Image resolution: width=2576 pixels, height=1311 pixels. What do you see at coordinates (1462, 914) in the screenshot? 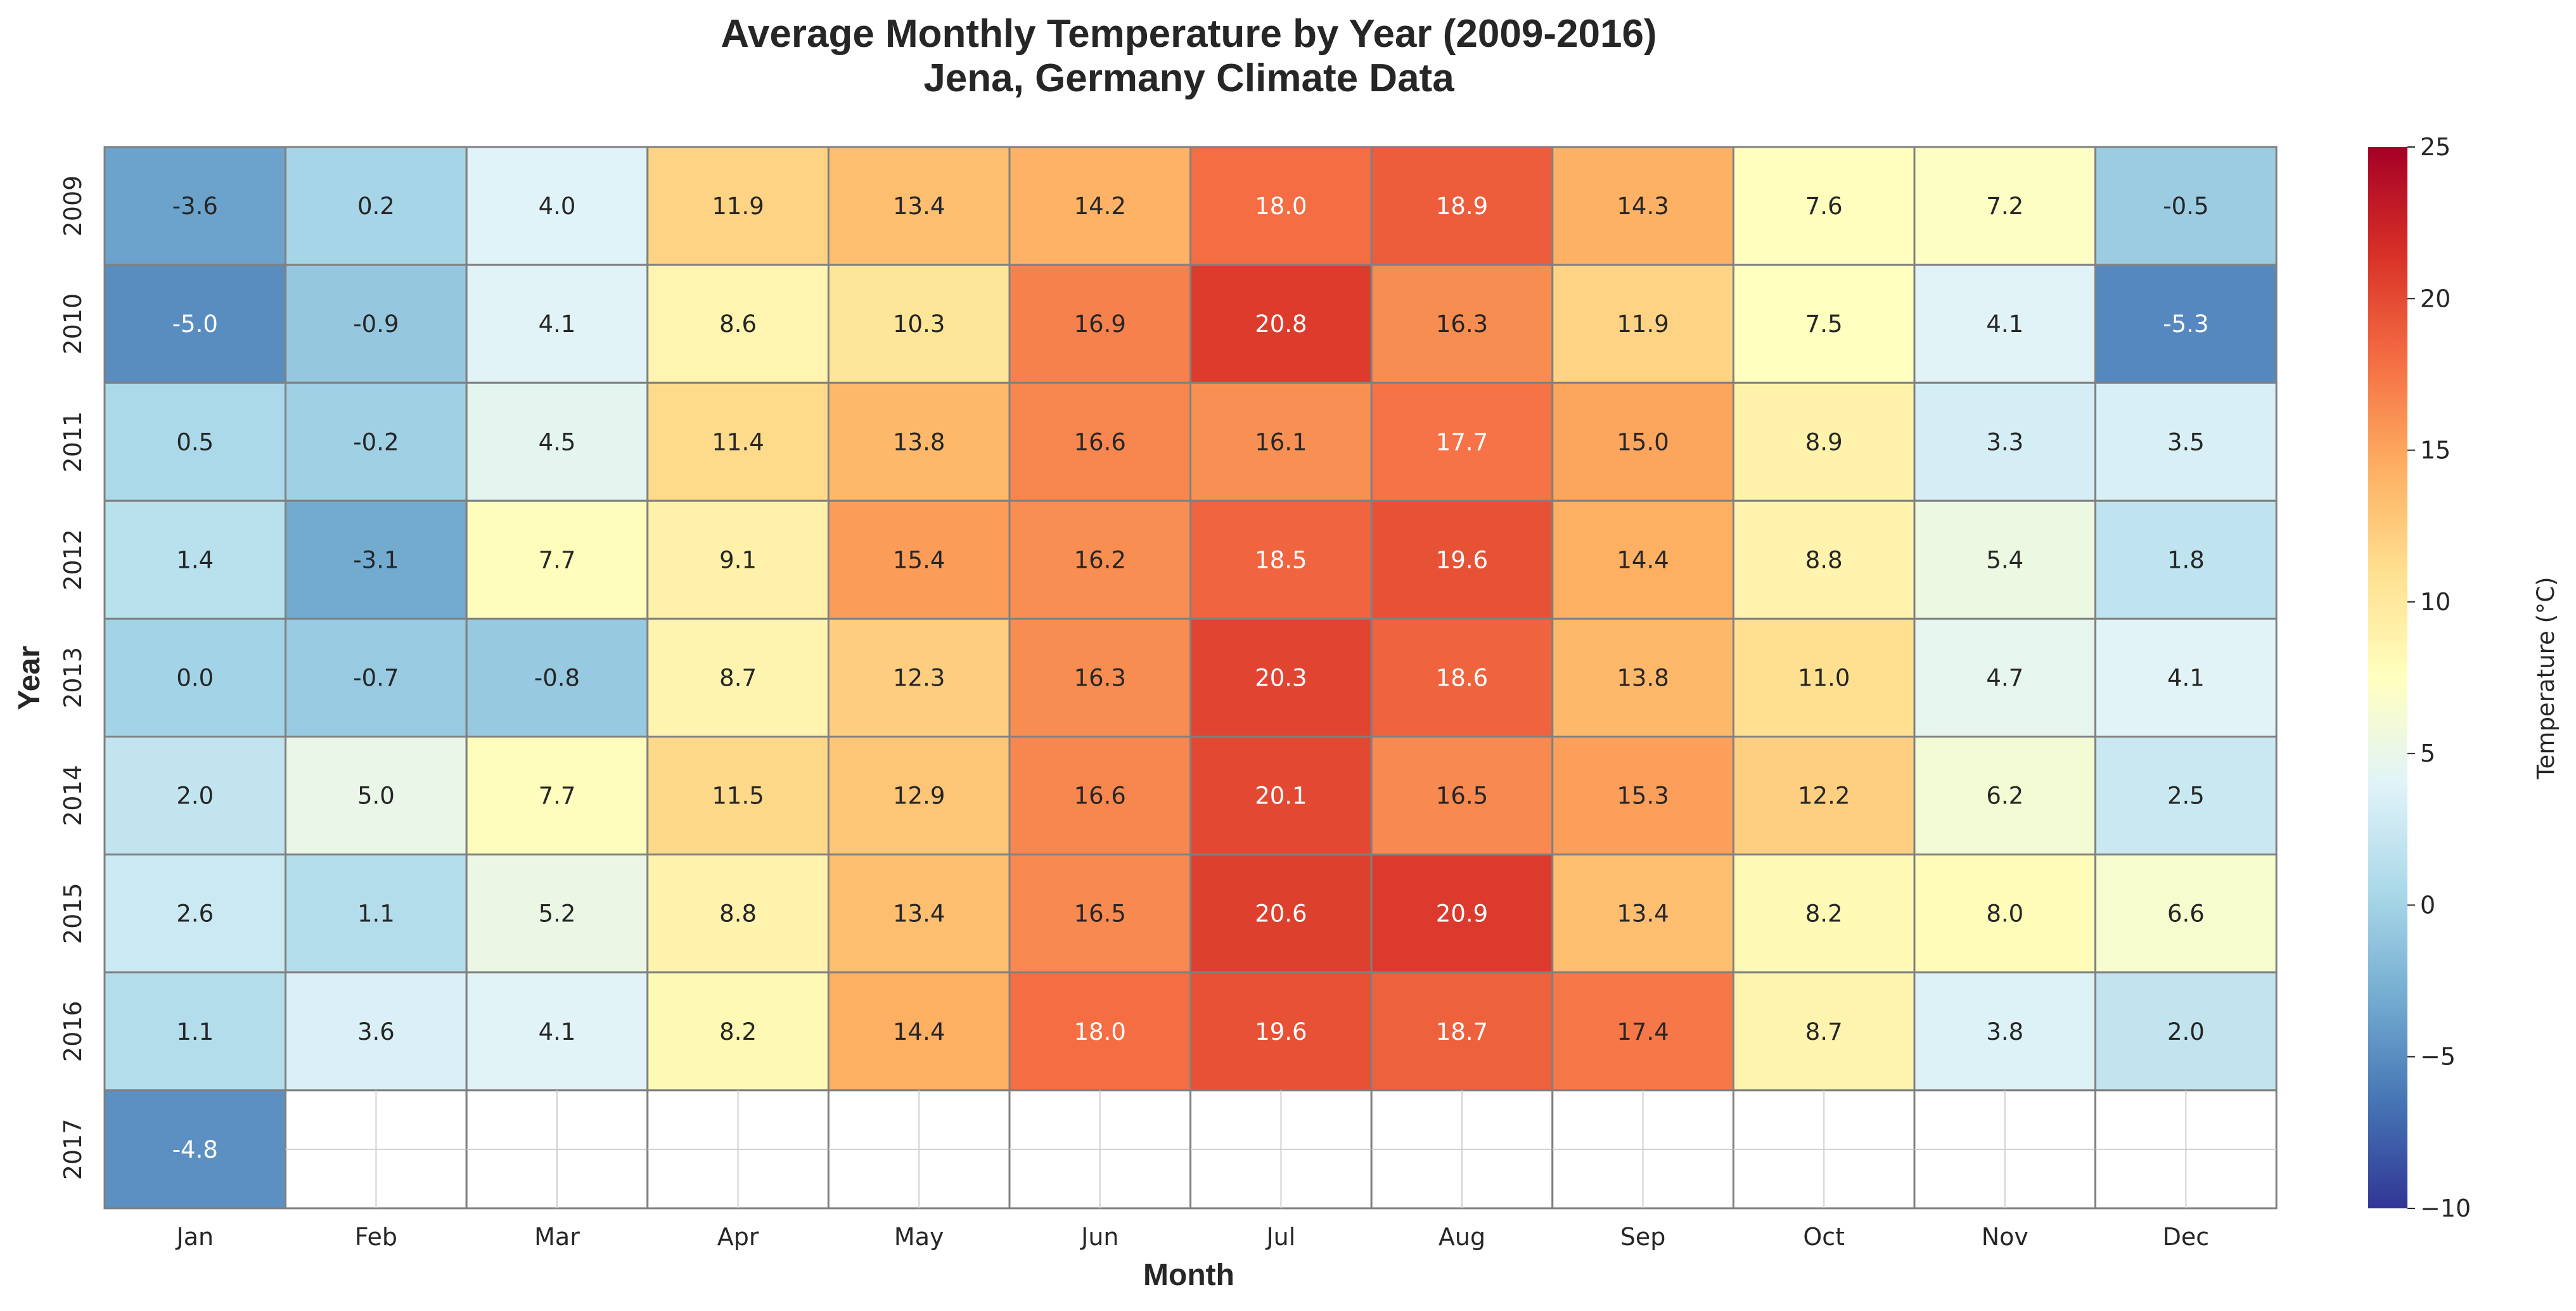
I see `cell-value-label: 20.9` at bounding box center [1462, 914].